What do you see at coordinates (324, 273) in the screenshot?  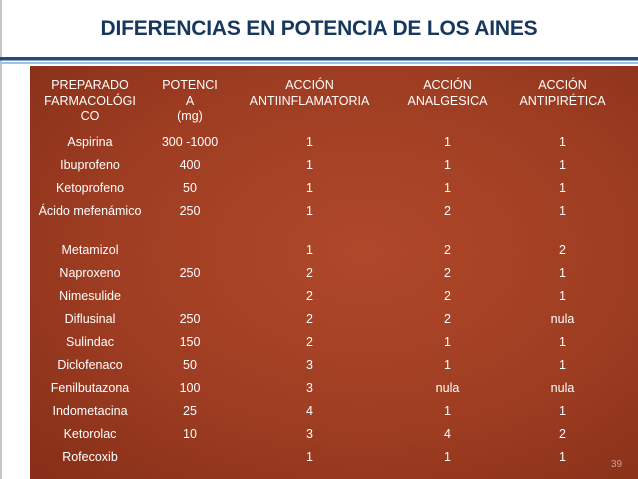 I see `table-row: Naproxeno 250 2 2 1` at bounding box center [324, 273].